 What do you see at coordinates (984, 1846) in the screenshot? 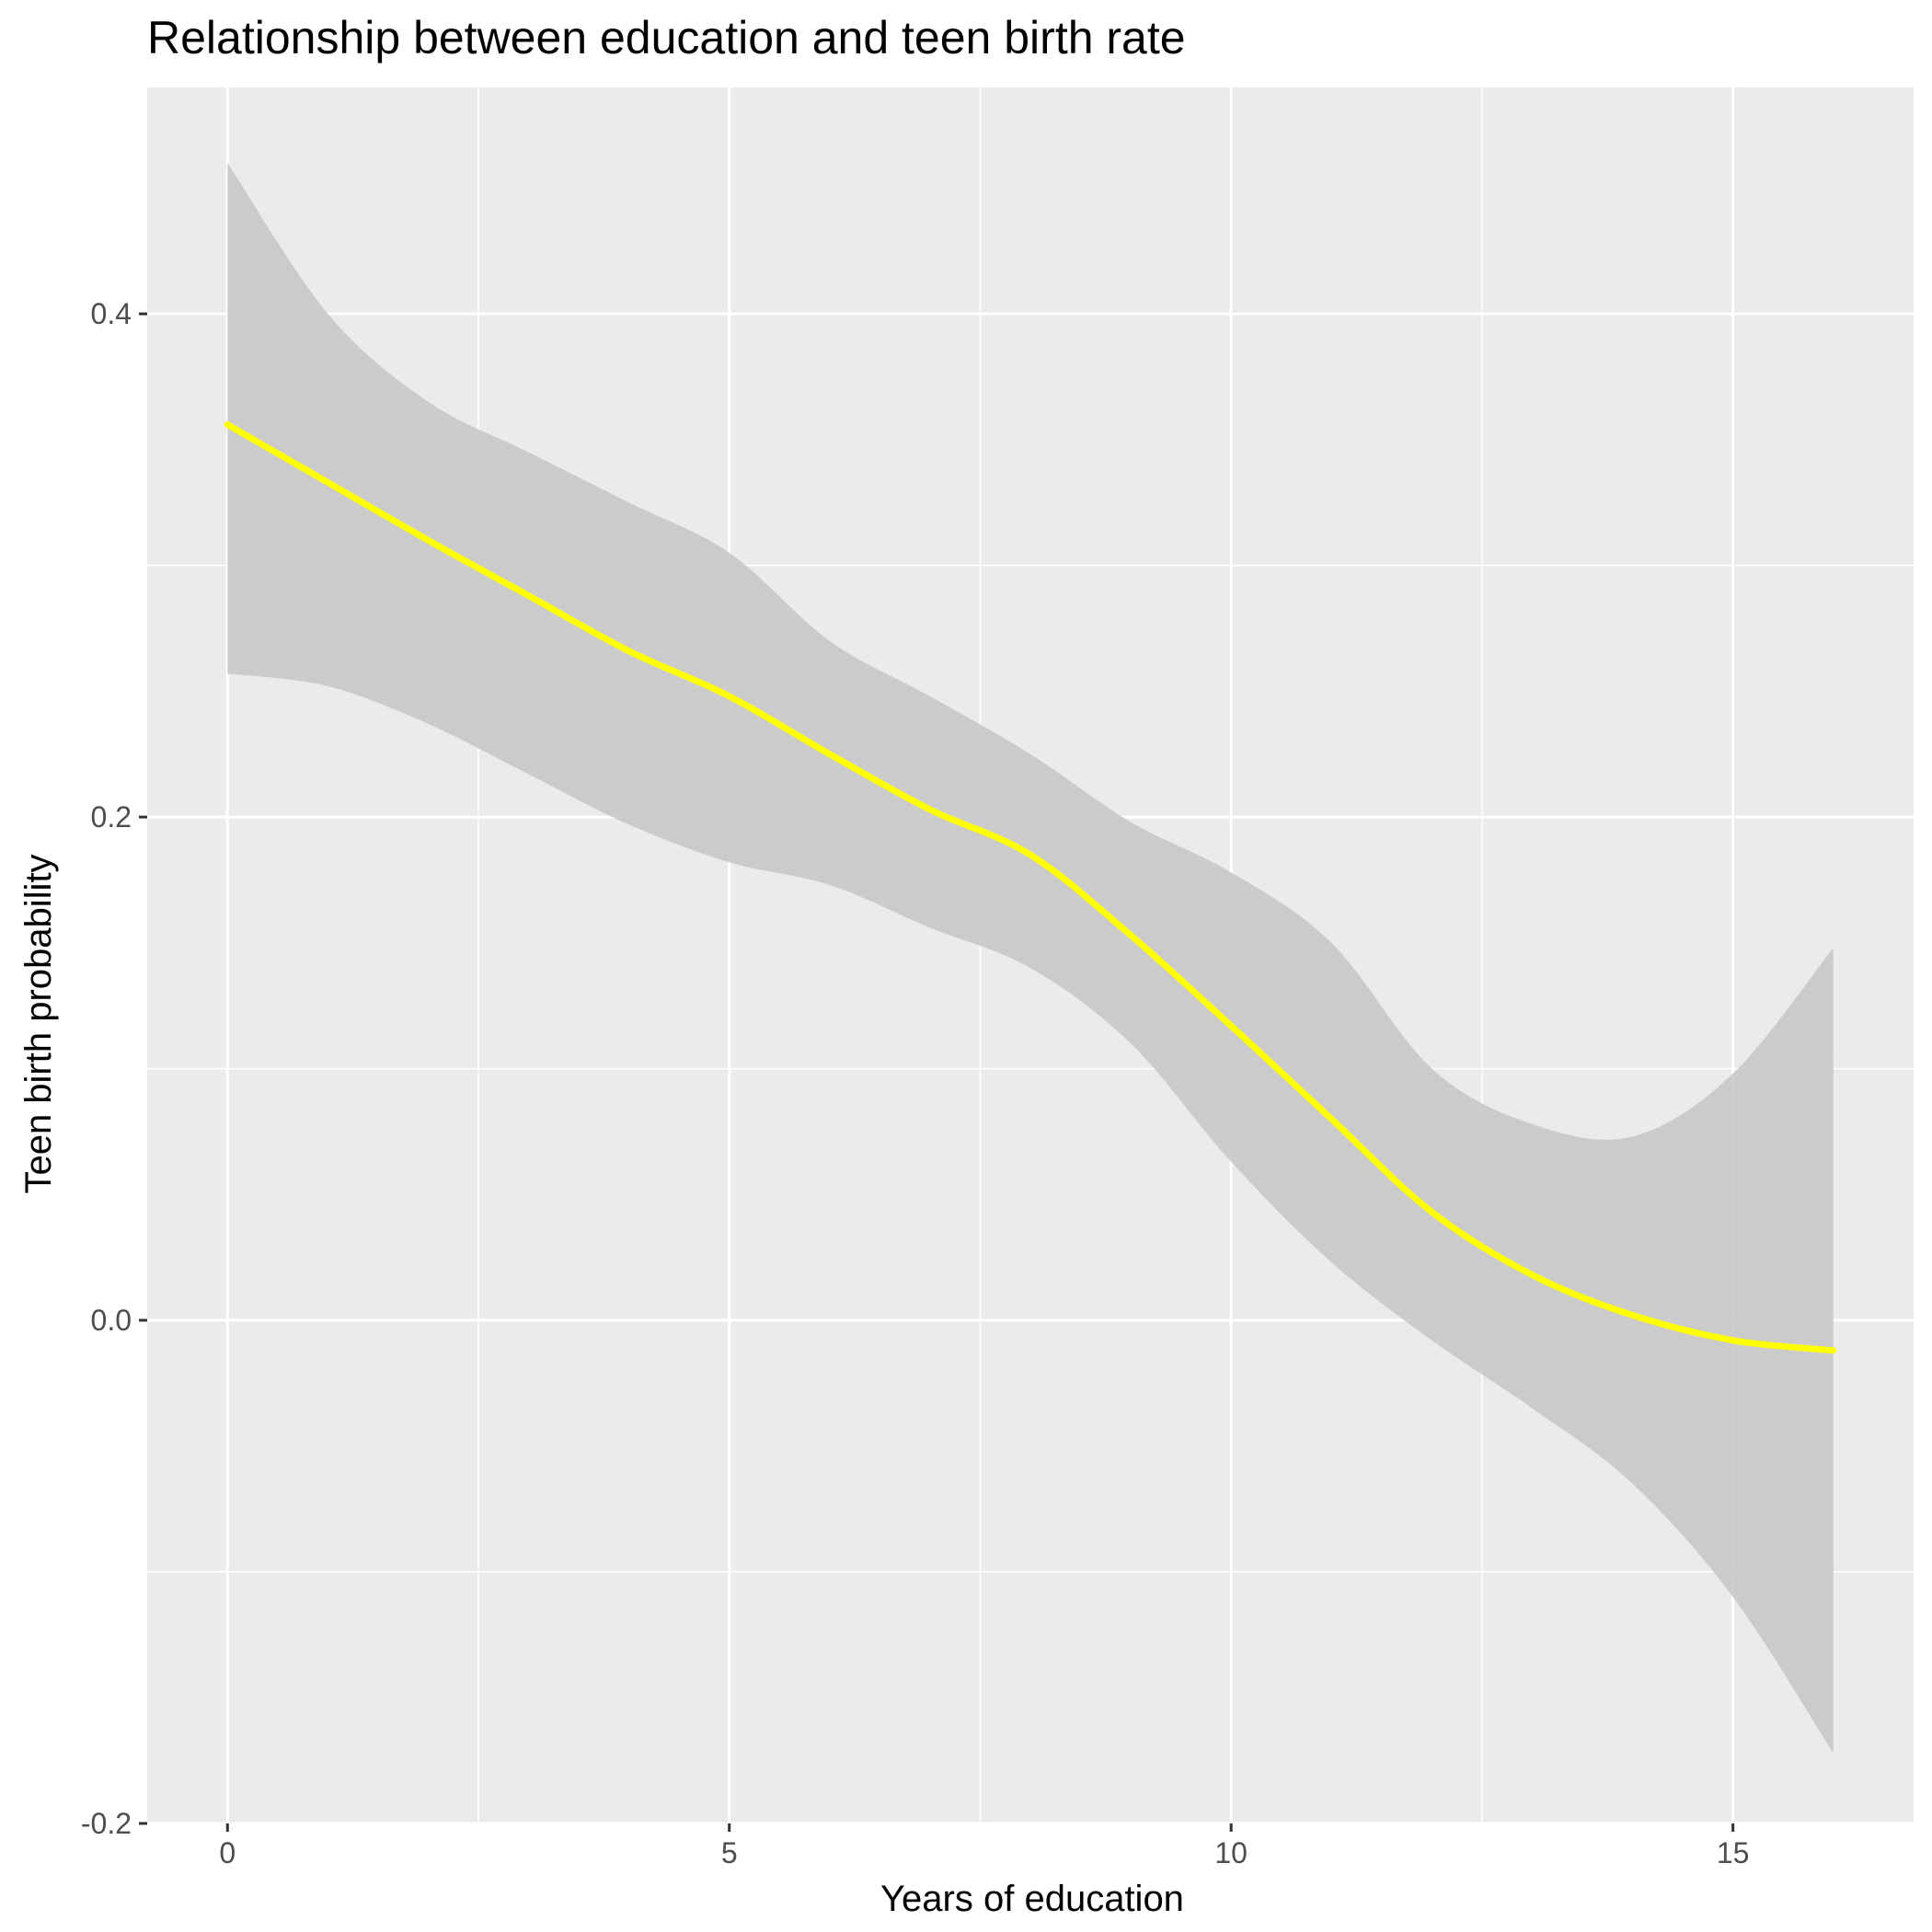
I see `x-axis-ticks: 0 5 10 15` at bounding box center [984, 1846].